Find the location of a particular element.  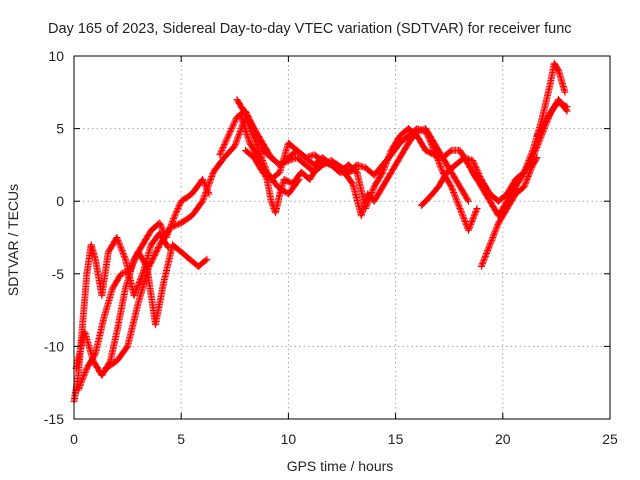

y-tick-label: 10 is located at coordinates (56, 56).